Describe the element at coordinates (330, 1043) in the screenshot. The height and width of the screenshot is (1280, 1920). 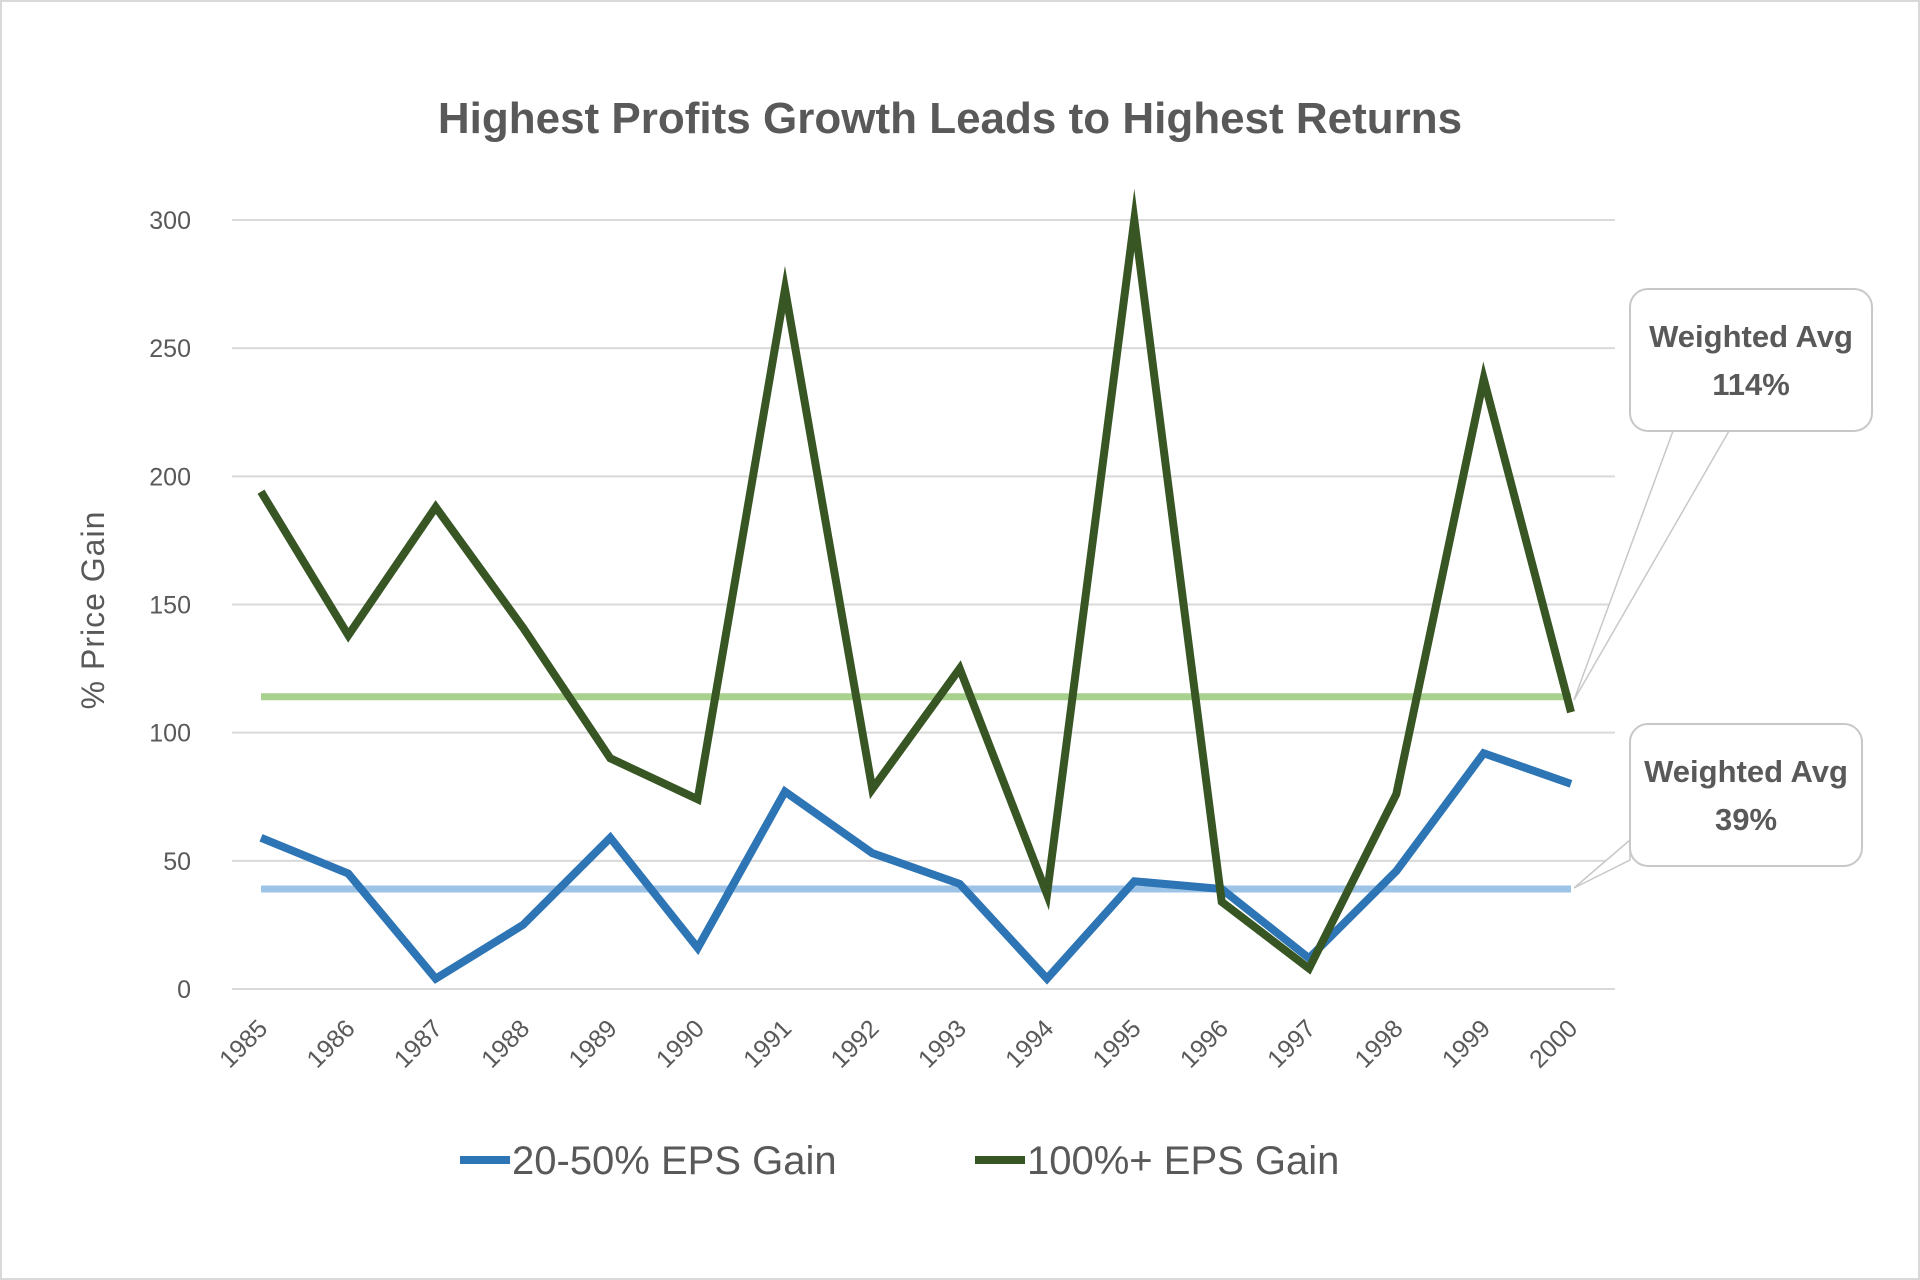
I see `x-tick-label: 1986` at that location.